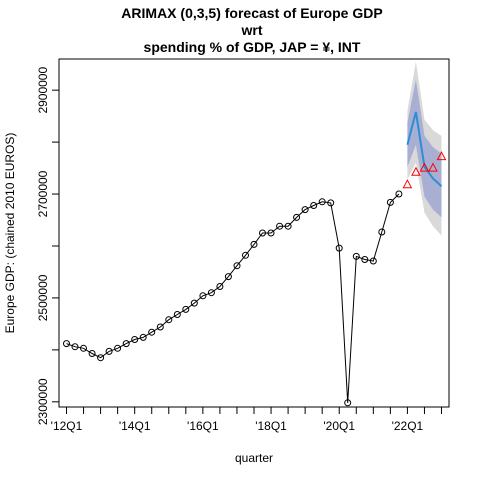 Image resolution: width=480 pixels, height=480 pixels. I want to click on y-tick-label: 2500000, so click(43, 297).